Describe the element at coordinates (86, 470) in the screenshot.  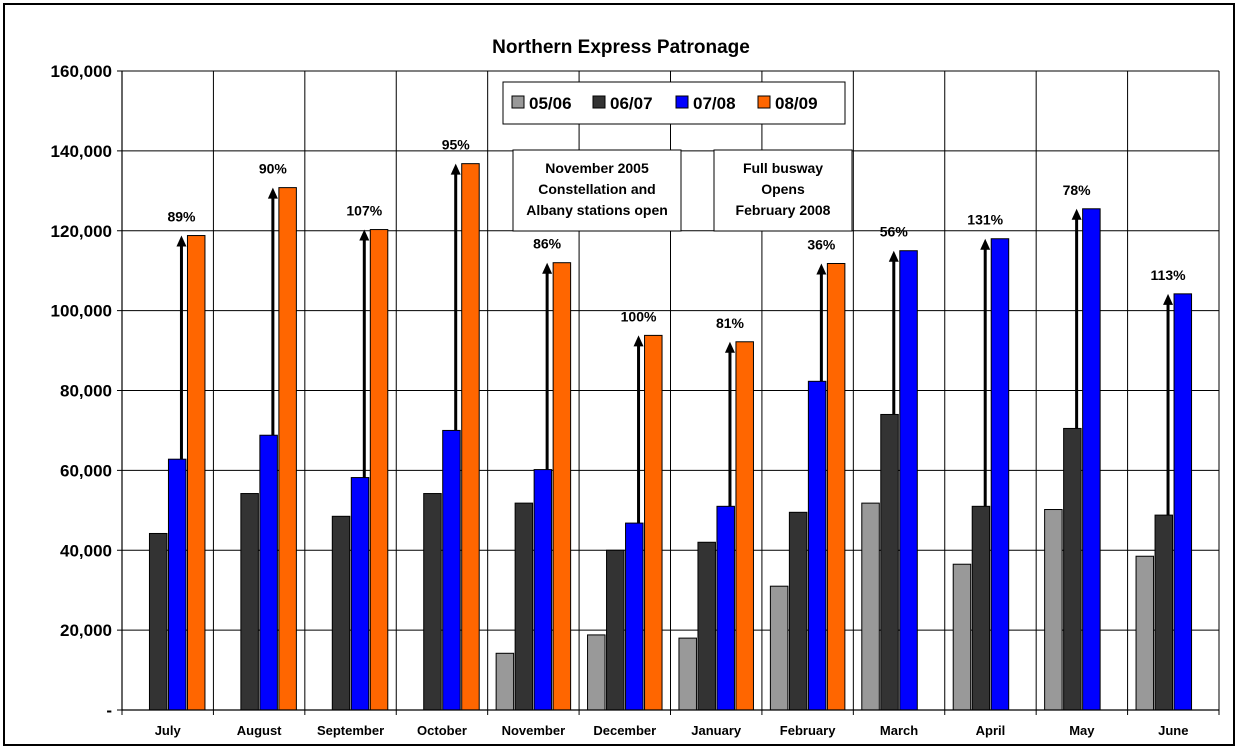
I see `y-tick-label: 60,000` at that location.